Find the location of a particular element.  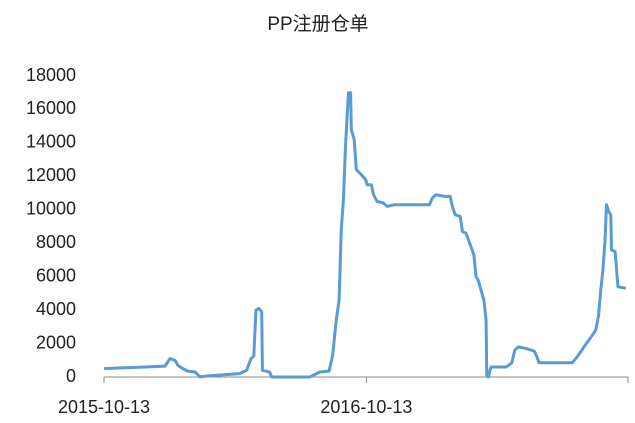

y-tick-label: 12000 is located at coordinates (51, 175).